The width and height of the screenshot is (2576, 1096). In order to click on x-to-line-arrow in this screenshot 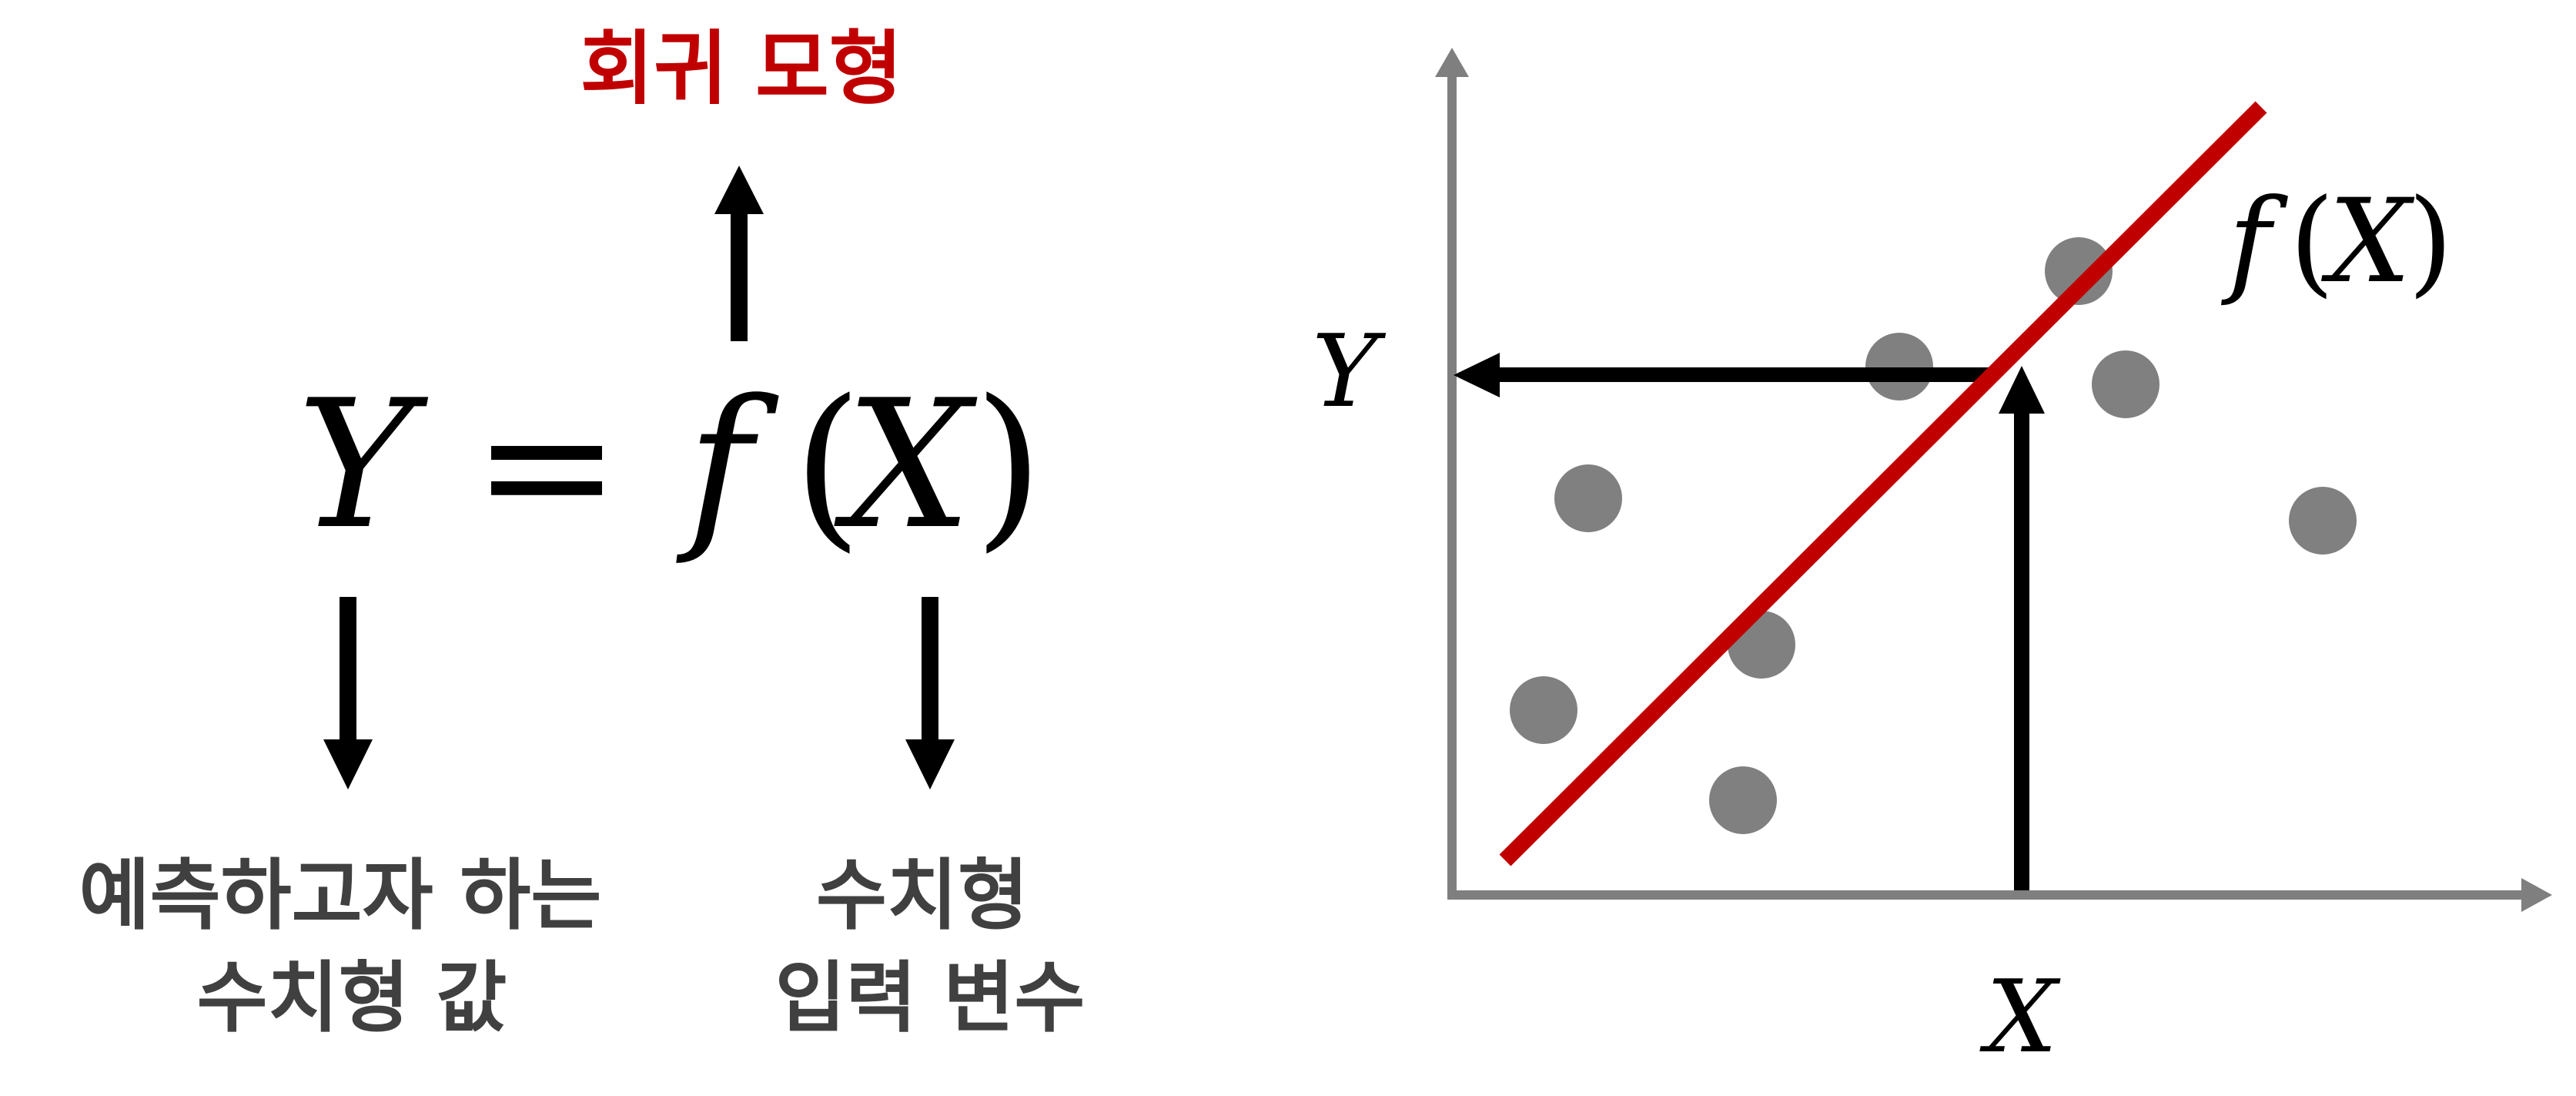, I will do `click(2022, 628)`.